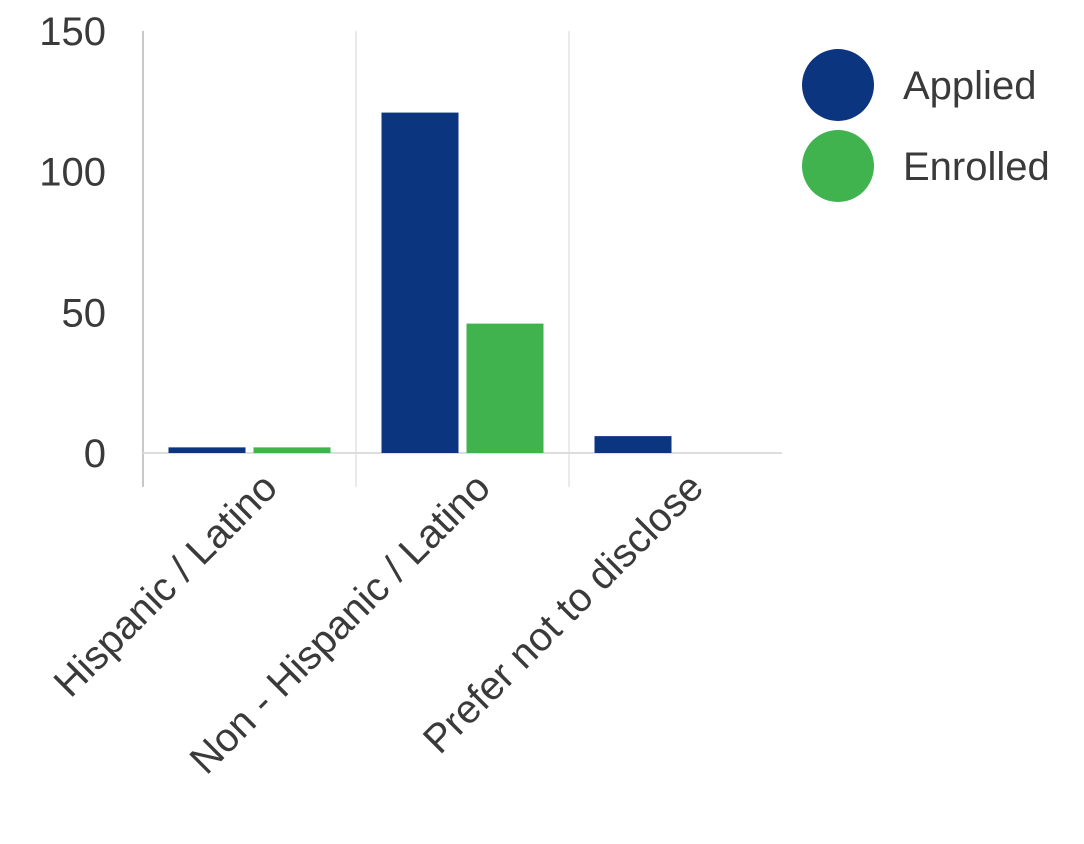  Describe the element at coordinates (72, 173) in the screenshot. I see `y-tick-label: 100` at that location.